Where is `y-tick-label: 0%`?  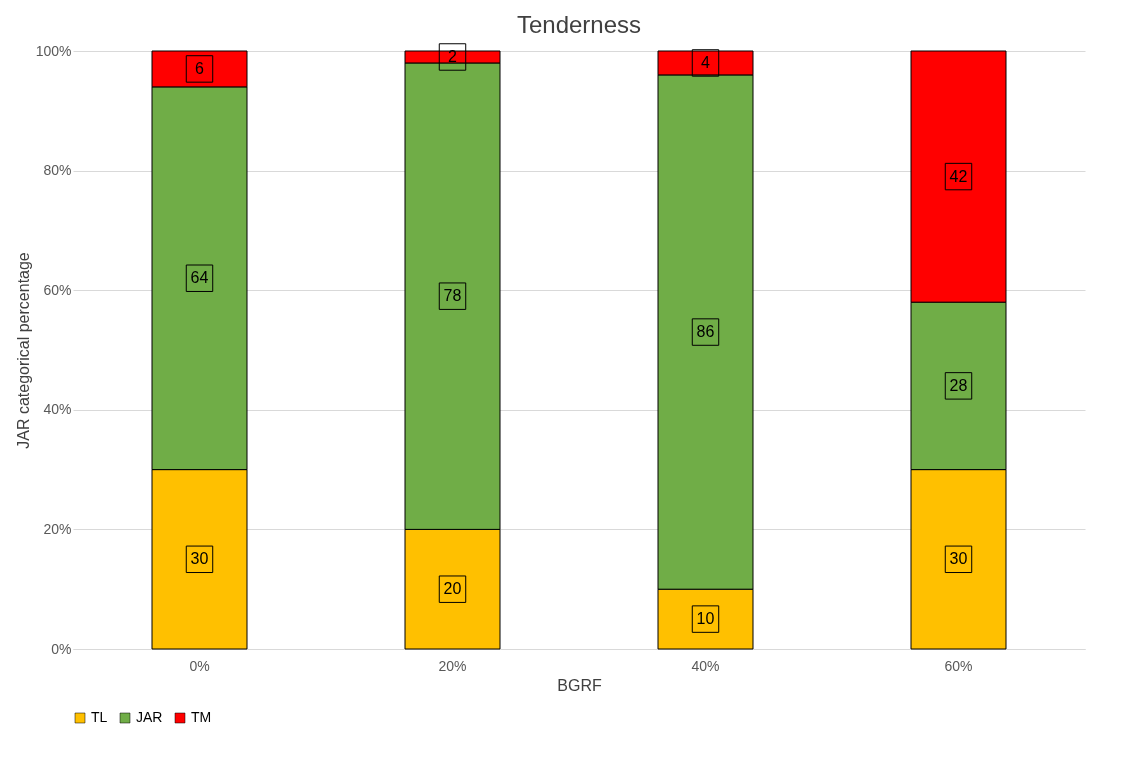
y-tick-label: 0% is located at coordinates (61, 648).